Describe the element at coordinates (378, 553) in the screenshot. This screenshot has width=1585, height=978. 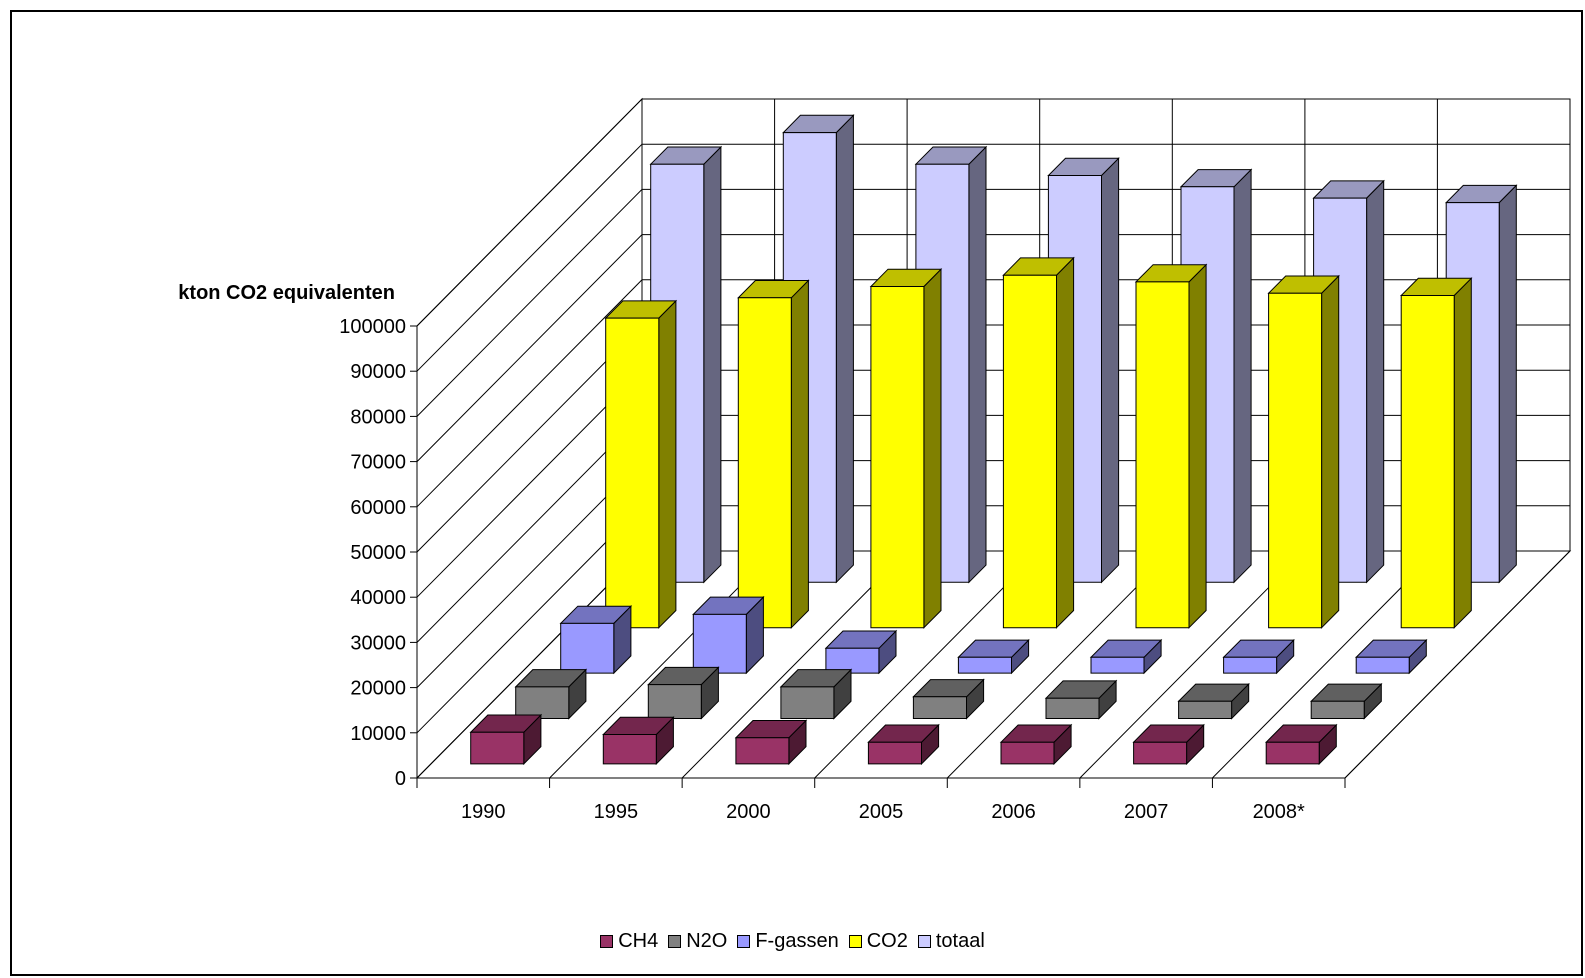
I see `y-tick-label-5: 50000` at that location.